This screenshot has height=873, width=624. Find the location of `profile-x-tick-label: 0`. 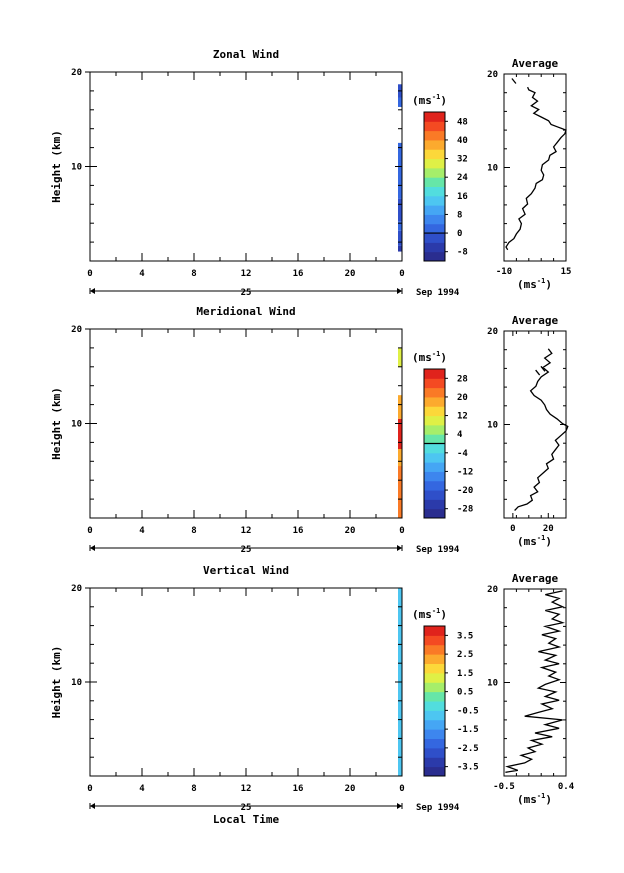

profile-x-tick-label: 0 is located at coordinates (512, 529).